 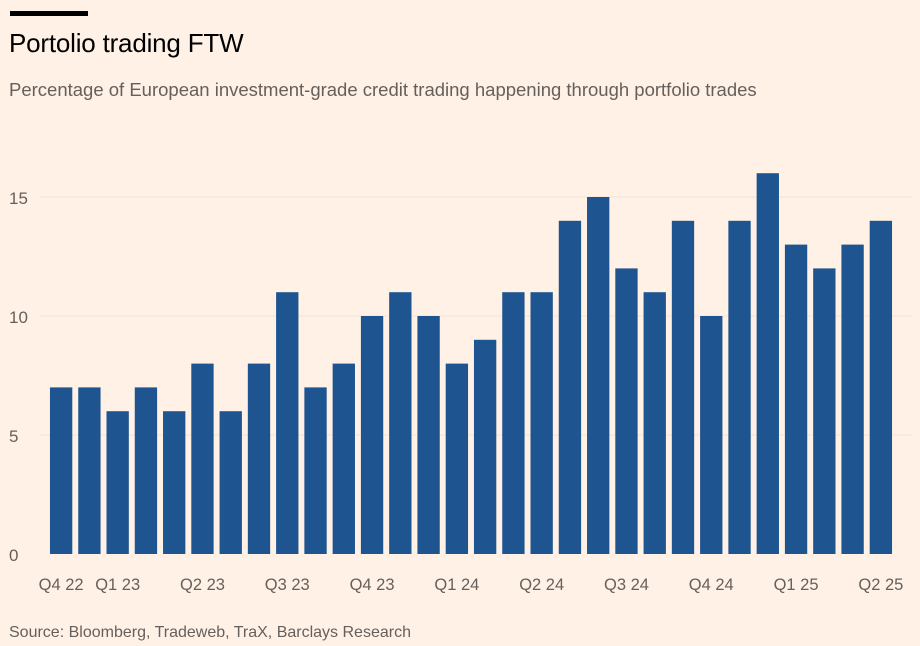 I want to click on x-tick-label-q1-23: Q1 23, so click(x=117, y=585).